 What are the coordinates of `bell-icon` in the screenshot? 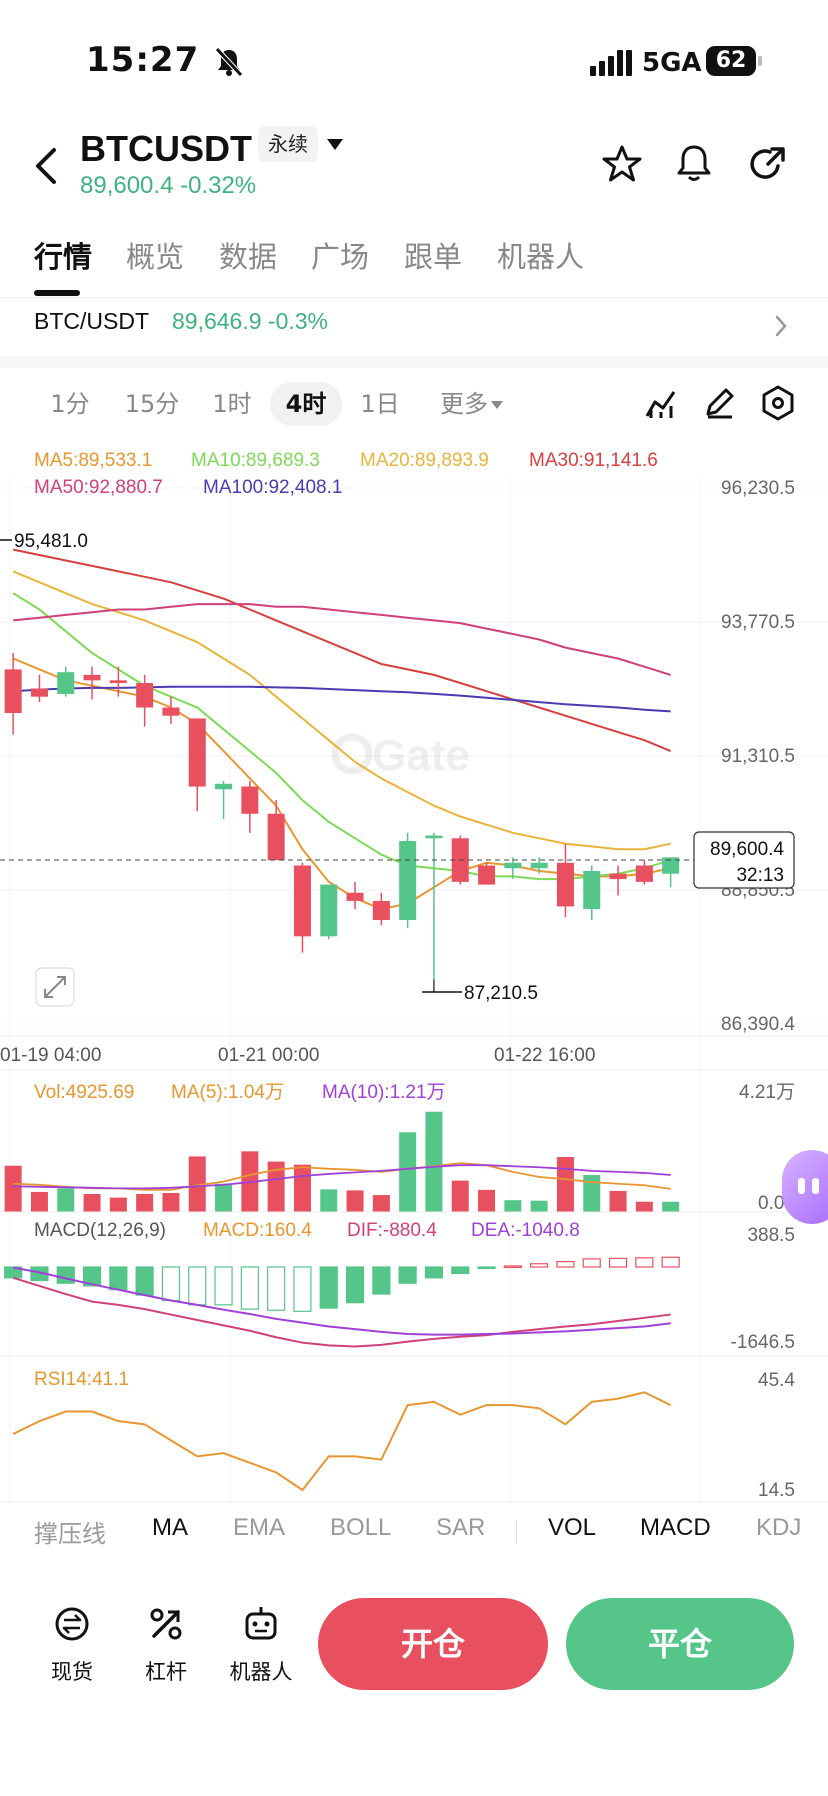 It's located at (694, 164).